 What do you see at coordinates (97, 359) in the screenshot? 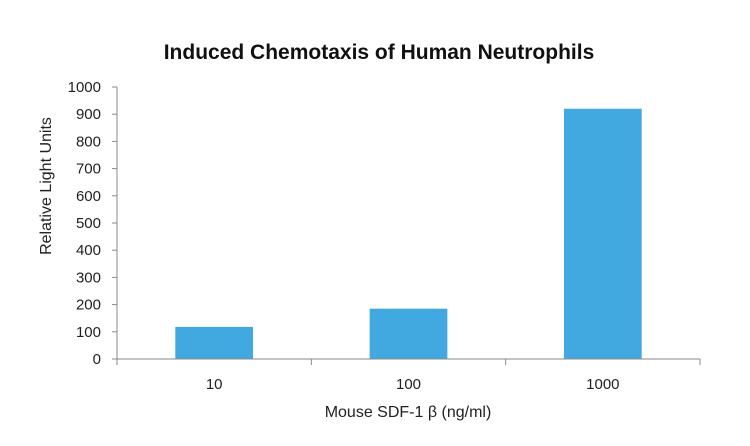
I see `y-tick-label: 0` at bounding box center [97, 359].